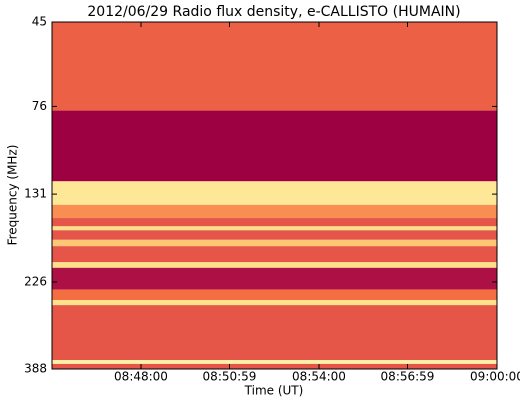 This screenshot has width=520, height=404. I want to click on y-tick-label: 131, so click(35, 194).